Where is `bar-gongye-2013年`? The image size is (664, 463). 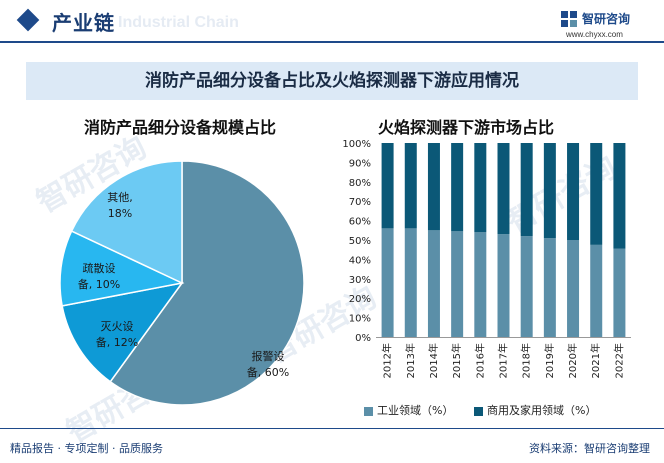 bar-gongye-2013年 is located at coordinates (410, 282).